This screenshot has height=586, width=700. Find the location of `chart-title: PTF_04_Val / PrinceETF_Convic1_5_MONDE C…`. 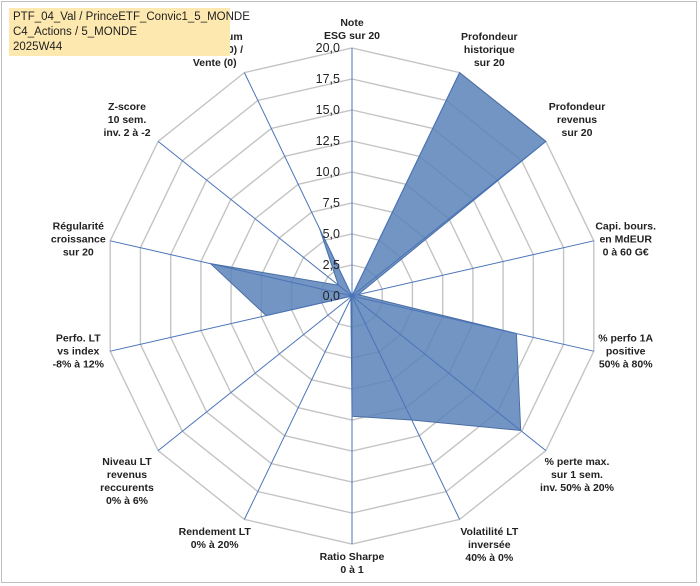

chart-title: PTF_04_Val / PrinceETF_Convic1_5_MONDE C… is located at coordinates (129, 32).